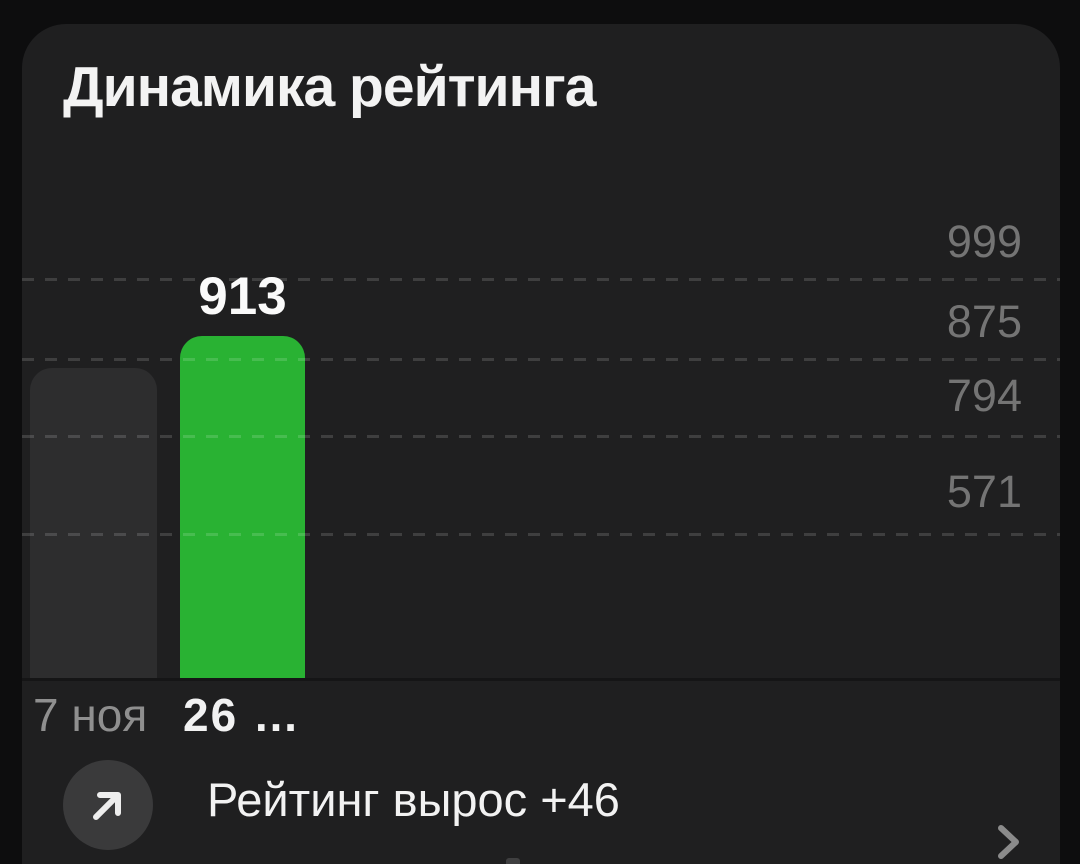  What do you see at coordinates (513, 861) in the screenshot?
I see `clipped-next-row-glyph` at bounding box center [513, 861].